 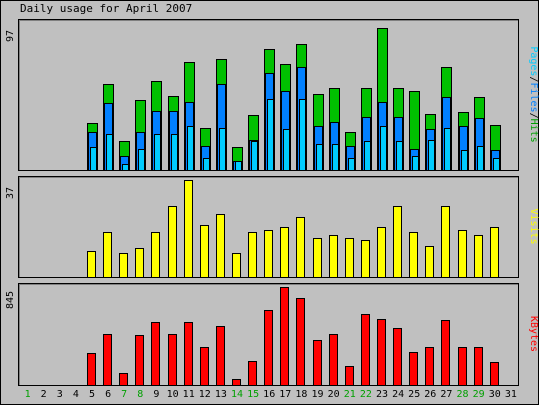 I want to click on x-tick-label: 13, so click(x=221, y=394).